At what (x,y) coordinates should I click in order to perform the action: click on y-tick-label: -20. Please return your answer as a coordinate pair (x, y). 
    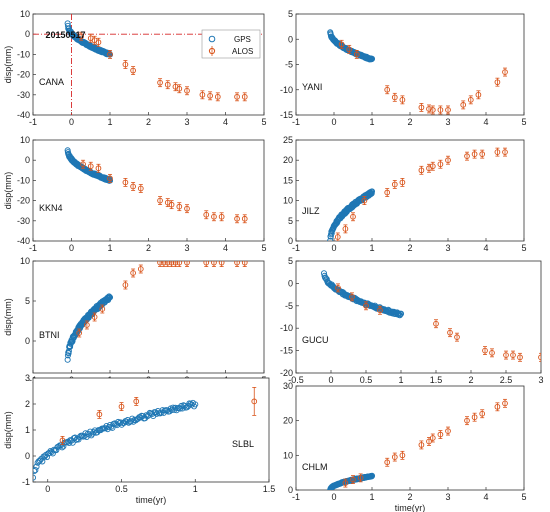
    Looking at the image, I should click on (23, 75).